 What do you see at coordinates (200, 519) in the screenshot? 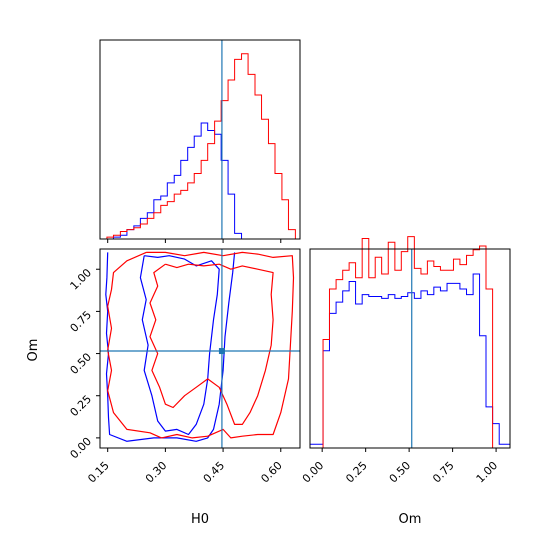
I see `h0-xlabel: H0` at bounding box center [200, 519].